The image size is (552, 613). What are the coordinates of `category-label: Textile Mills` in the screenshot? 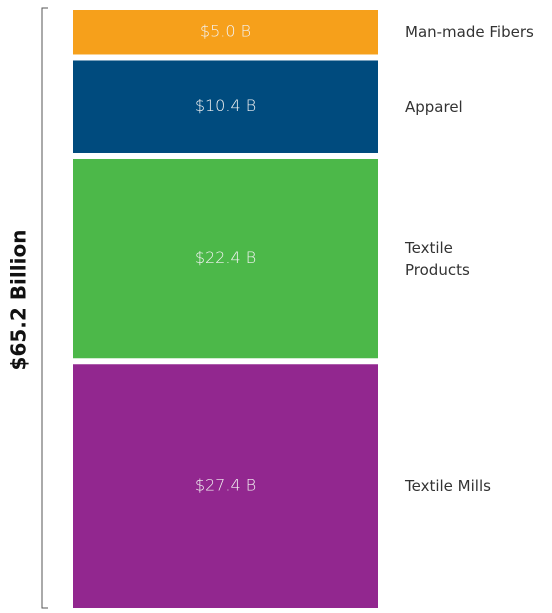 It's located at (448, 486).